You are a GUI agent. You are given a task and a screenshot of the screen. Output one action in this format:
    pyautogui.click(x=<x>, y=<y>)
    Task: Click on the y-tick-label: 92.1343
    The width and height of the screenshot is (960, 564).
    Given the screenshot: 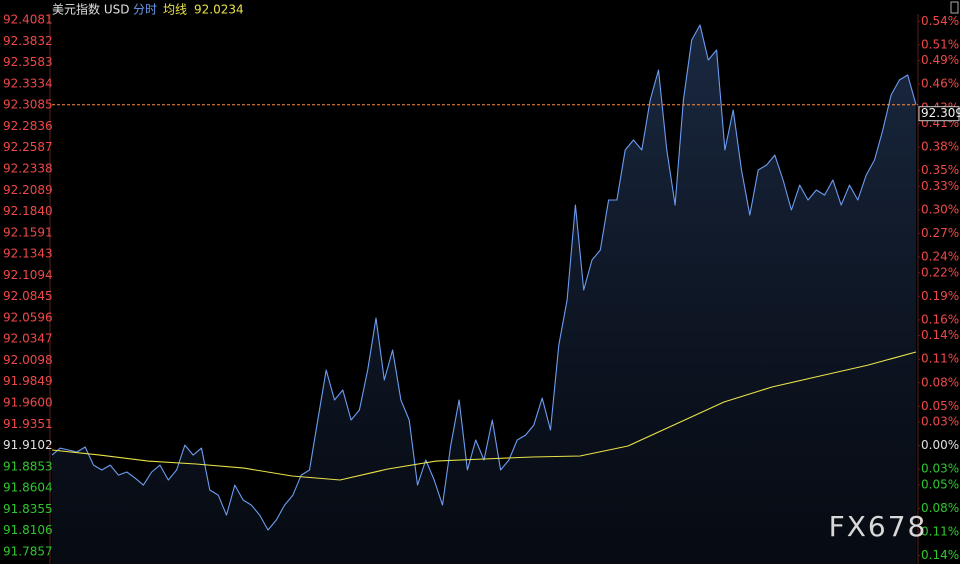 What is the action you would take?
    pyautogui.click(x=28, y=254)
    